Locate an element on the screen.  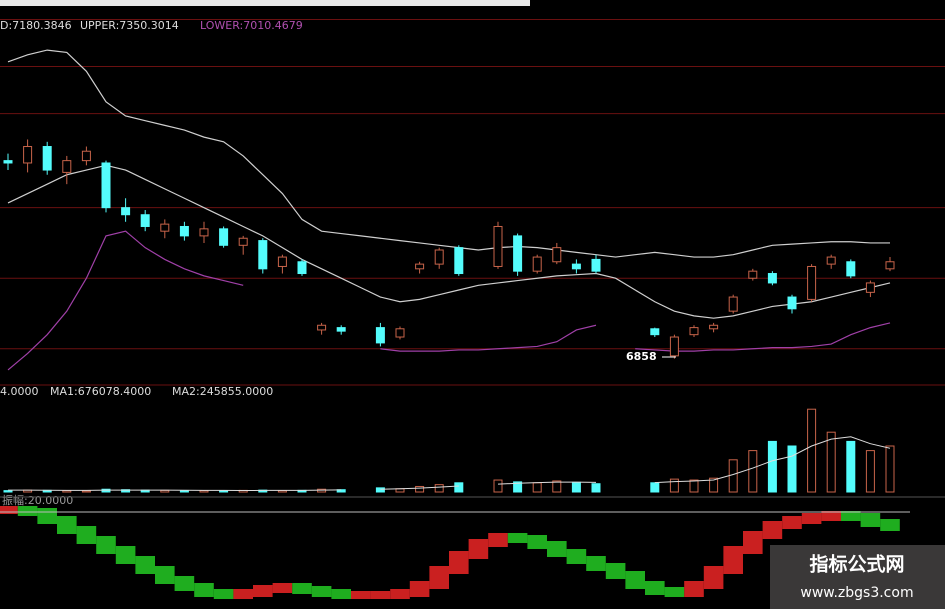
watermark: 指标公式网 www.zbgs3.com is located at coordinates (857, 577).